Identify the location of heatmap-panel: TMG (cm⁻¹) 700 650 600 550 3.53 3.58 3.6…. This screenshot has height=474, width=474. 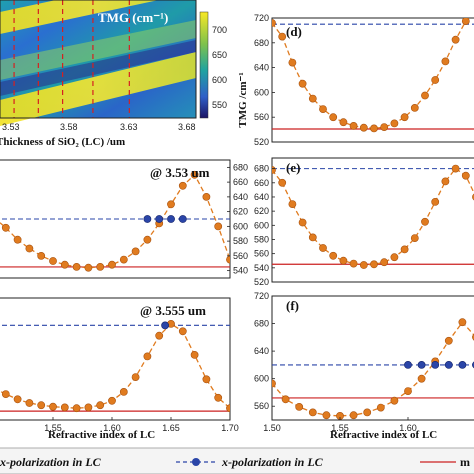
(113, 74).